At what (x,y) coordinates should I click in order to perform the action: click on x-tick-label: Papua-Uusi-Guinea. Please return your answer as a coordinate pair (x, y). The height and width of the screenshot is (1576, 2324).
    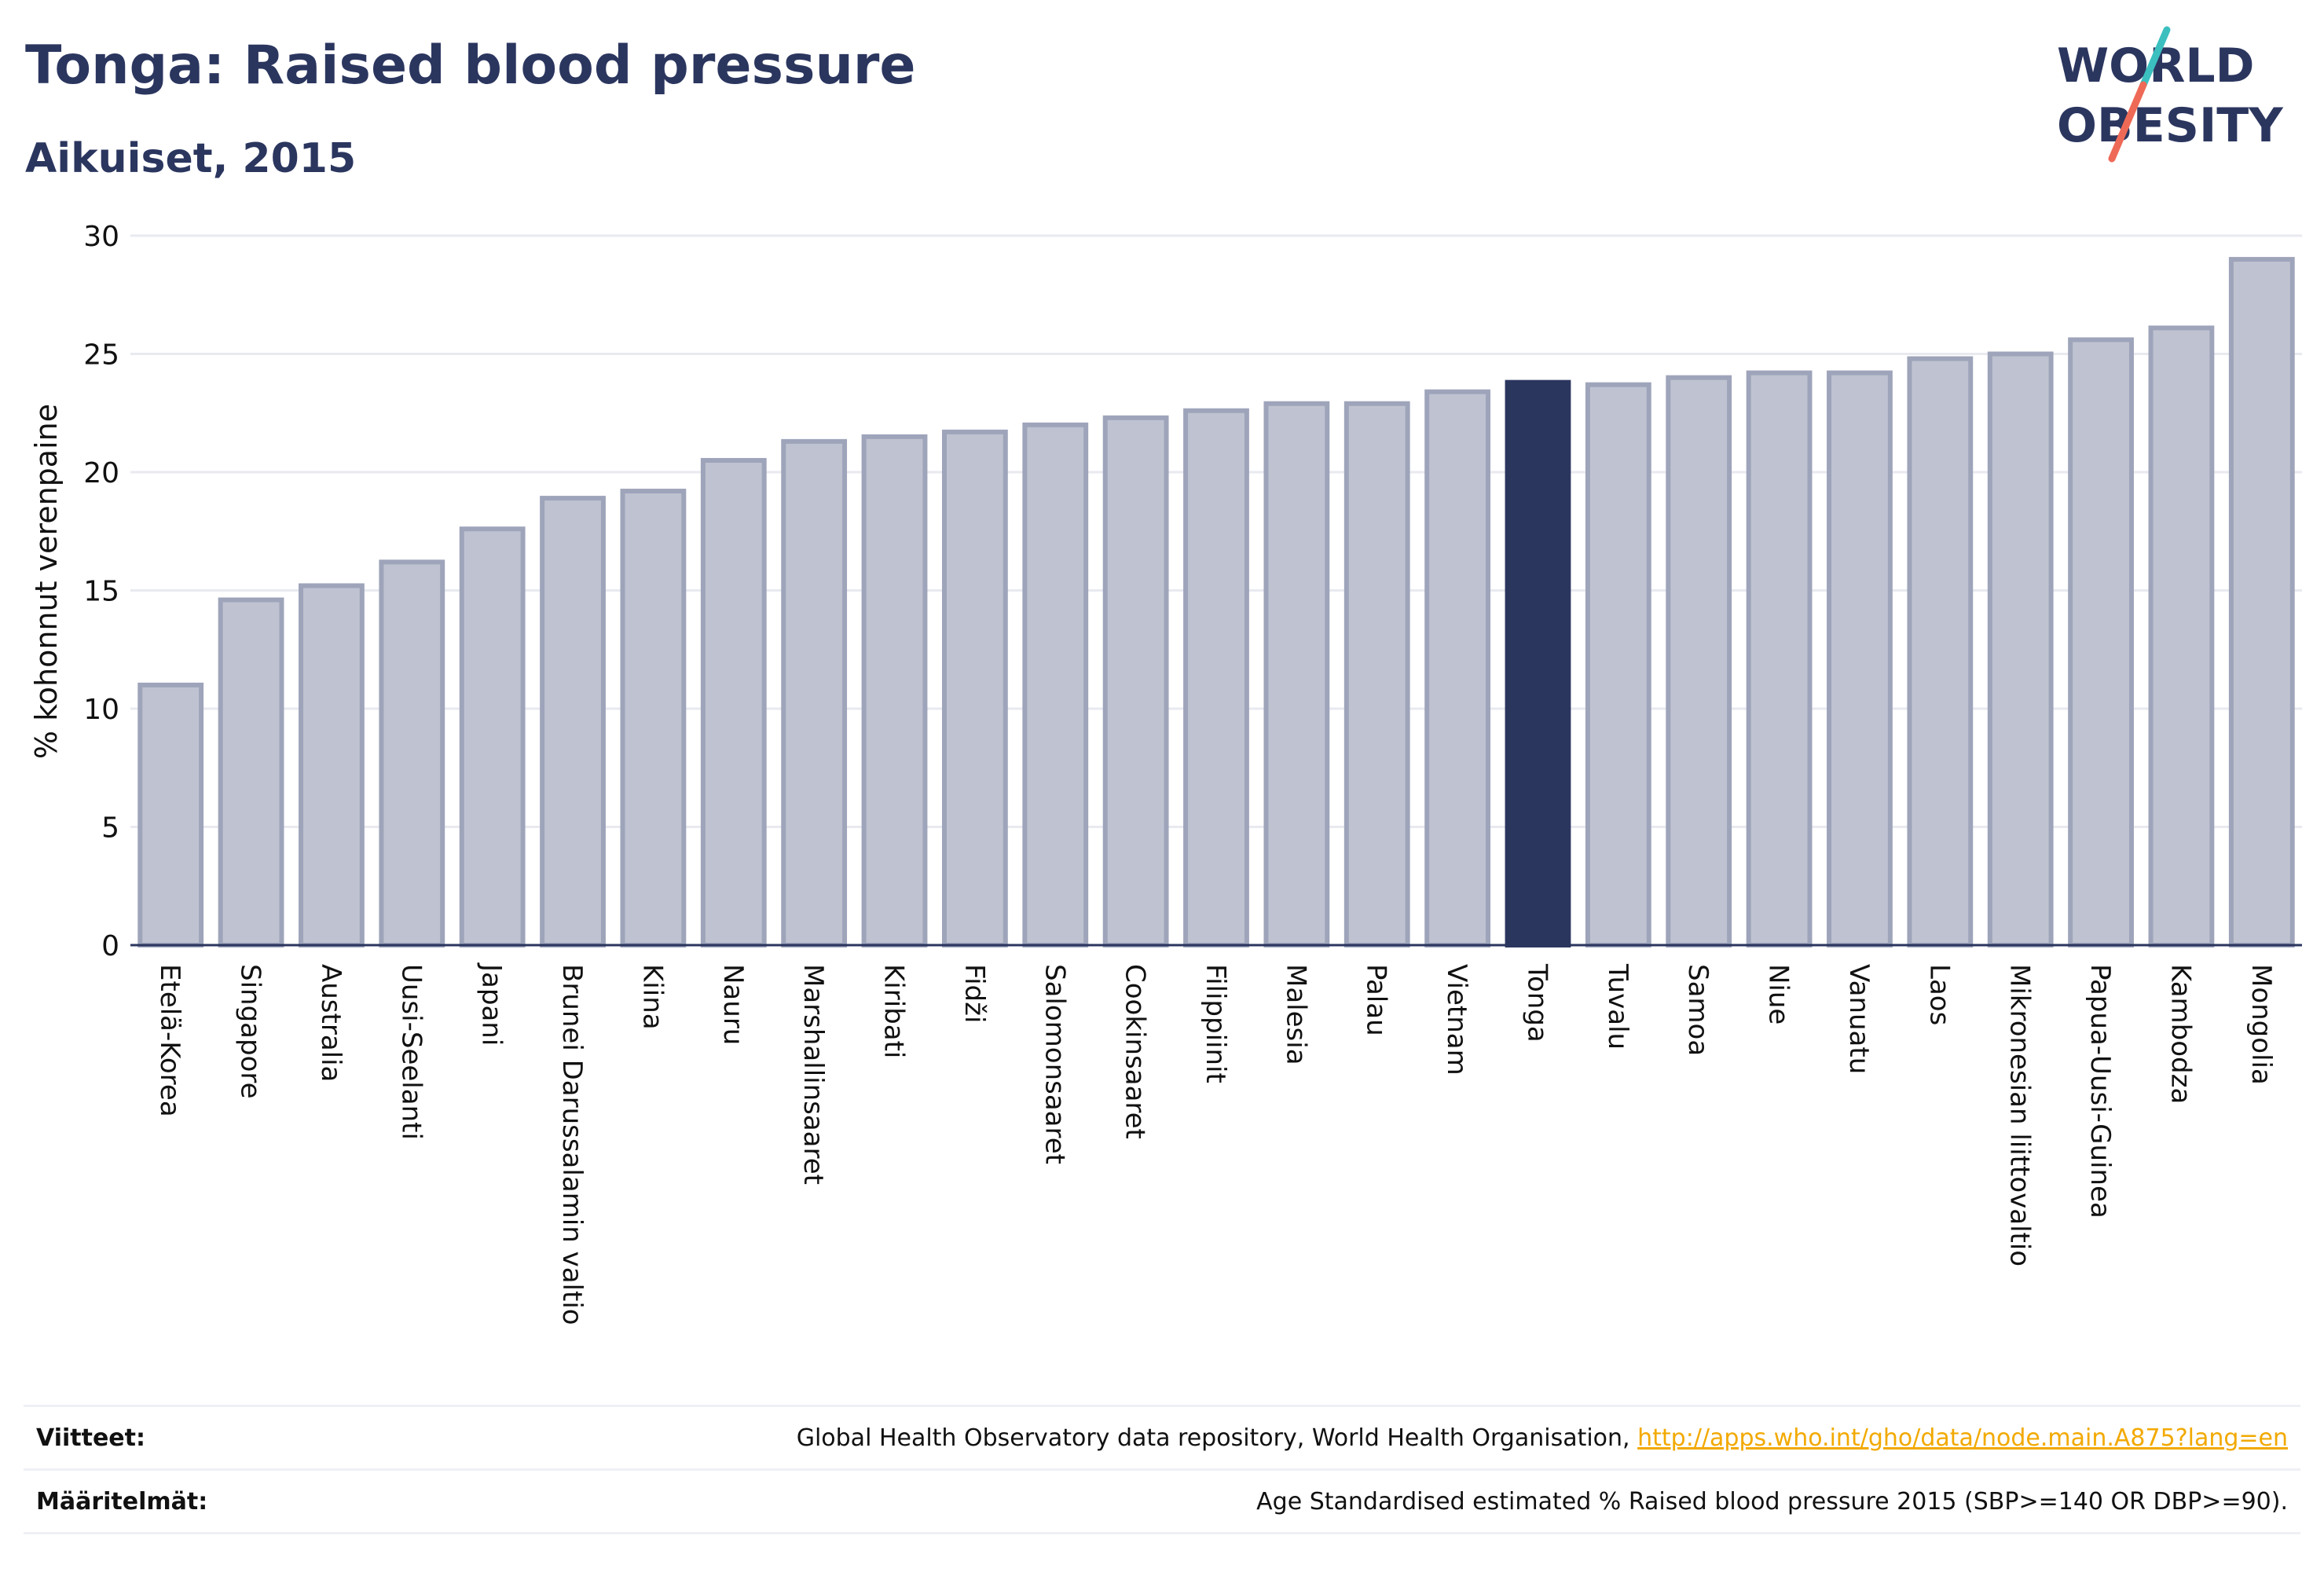
    Looking at the image, I should click on (2100, 1091).